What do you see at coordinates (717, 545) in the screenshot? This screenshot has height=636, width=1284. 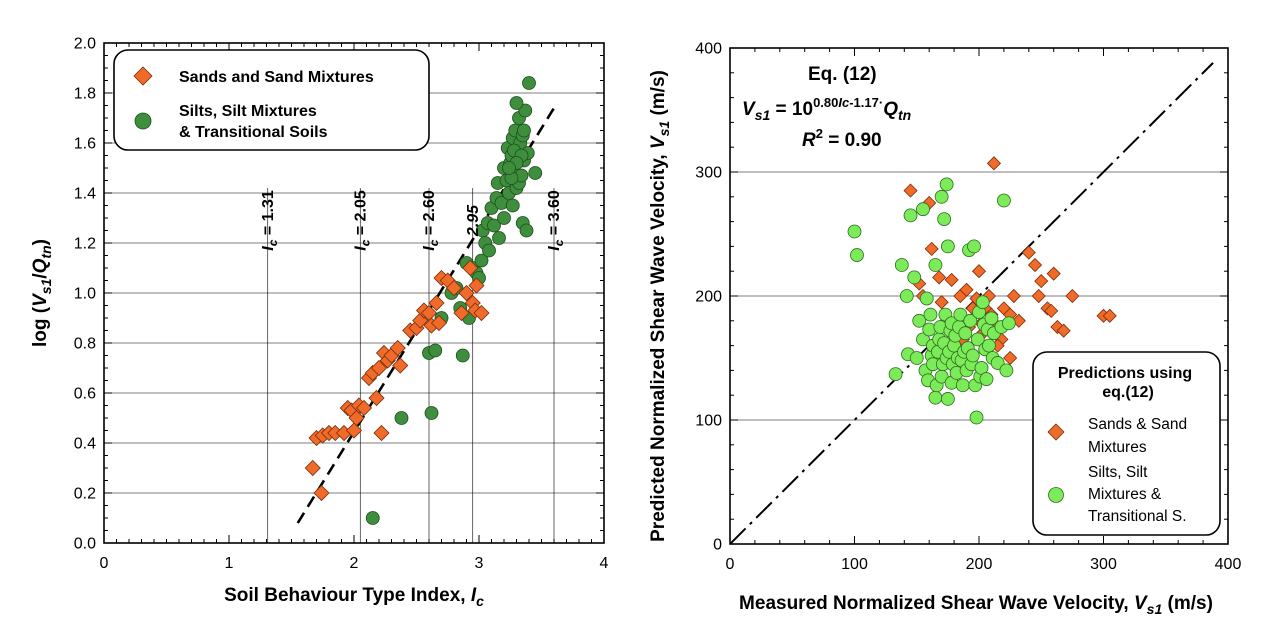 I see `right-y-tick-label: 0` at bounding box center [717, 545].